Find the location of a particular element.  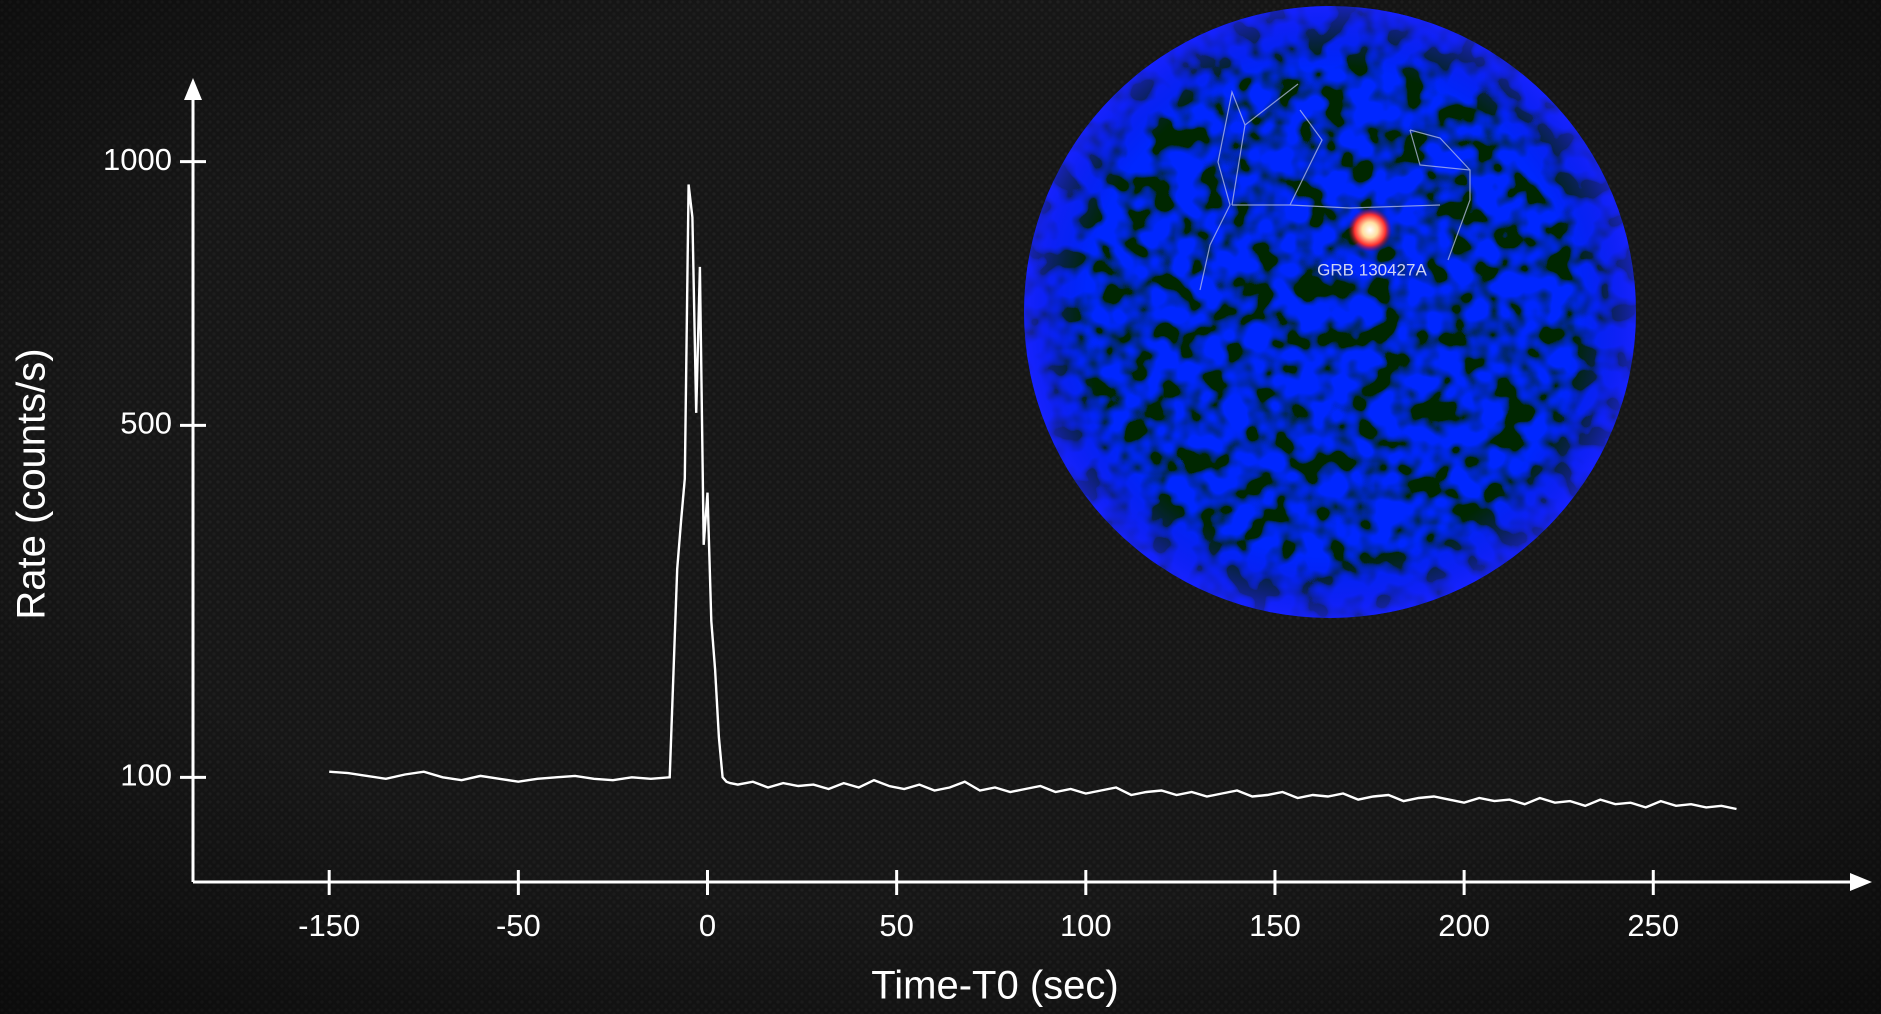

x-tick-label: 50 is located at coordinates (896, 925).